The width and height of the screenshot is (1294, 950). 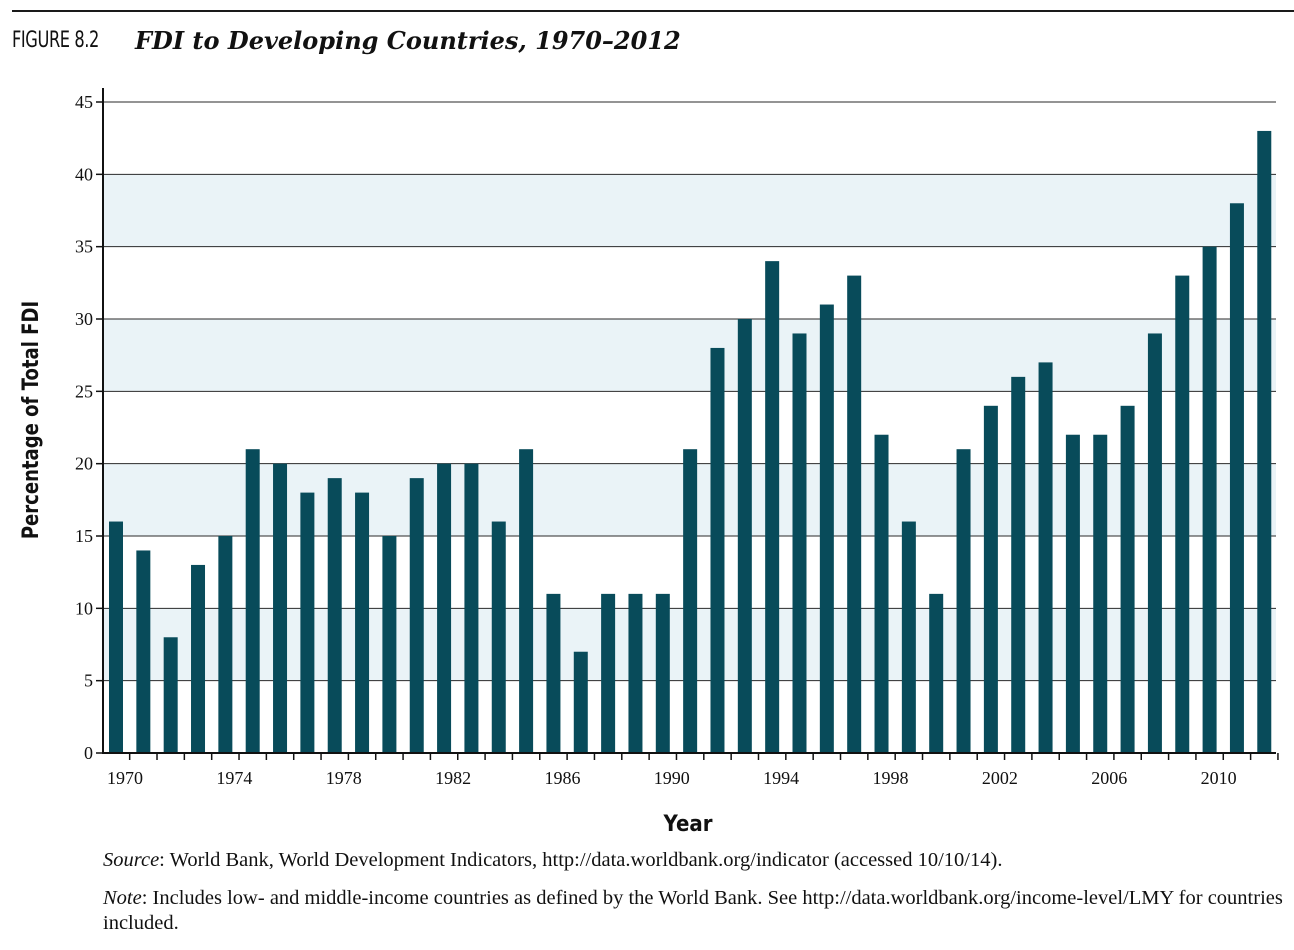 What do you see at coordinates (854, 514) in the screenshot?
I see `bar-1997` at bounding box center [854, 514].